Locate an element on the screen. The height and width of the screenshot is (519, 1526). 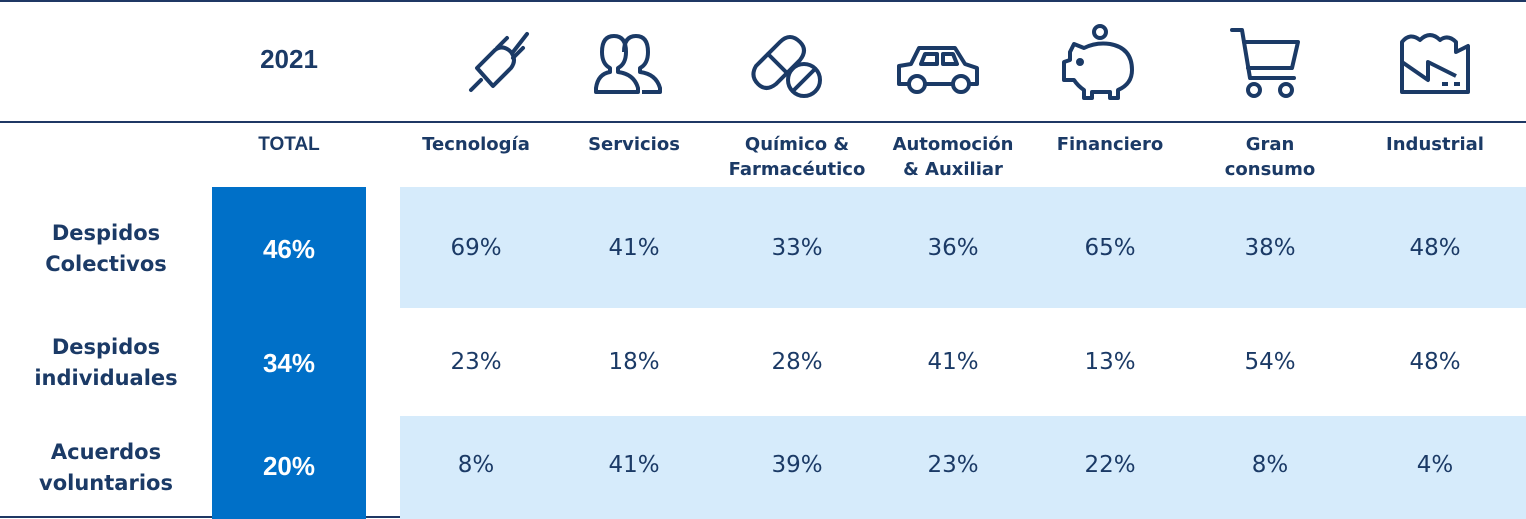
table-cell: 69% is located at coordinates (476, 248).